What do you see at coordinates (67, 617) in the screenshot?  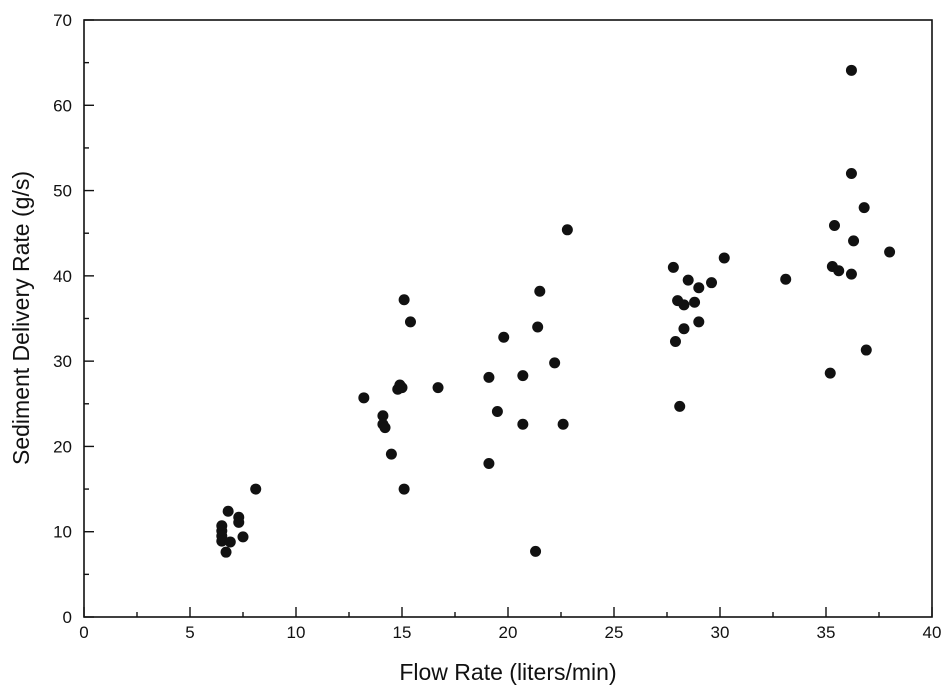 I see `y-tick-label: 0` at bounding box center [67, 617].